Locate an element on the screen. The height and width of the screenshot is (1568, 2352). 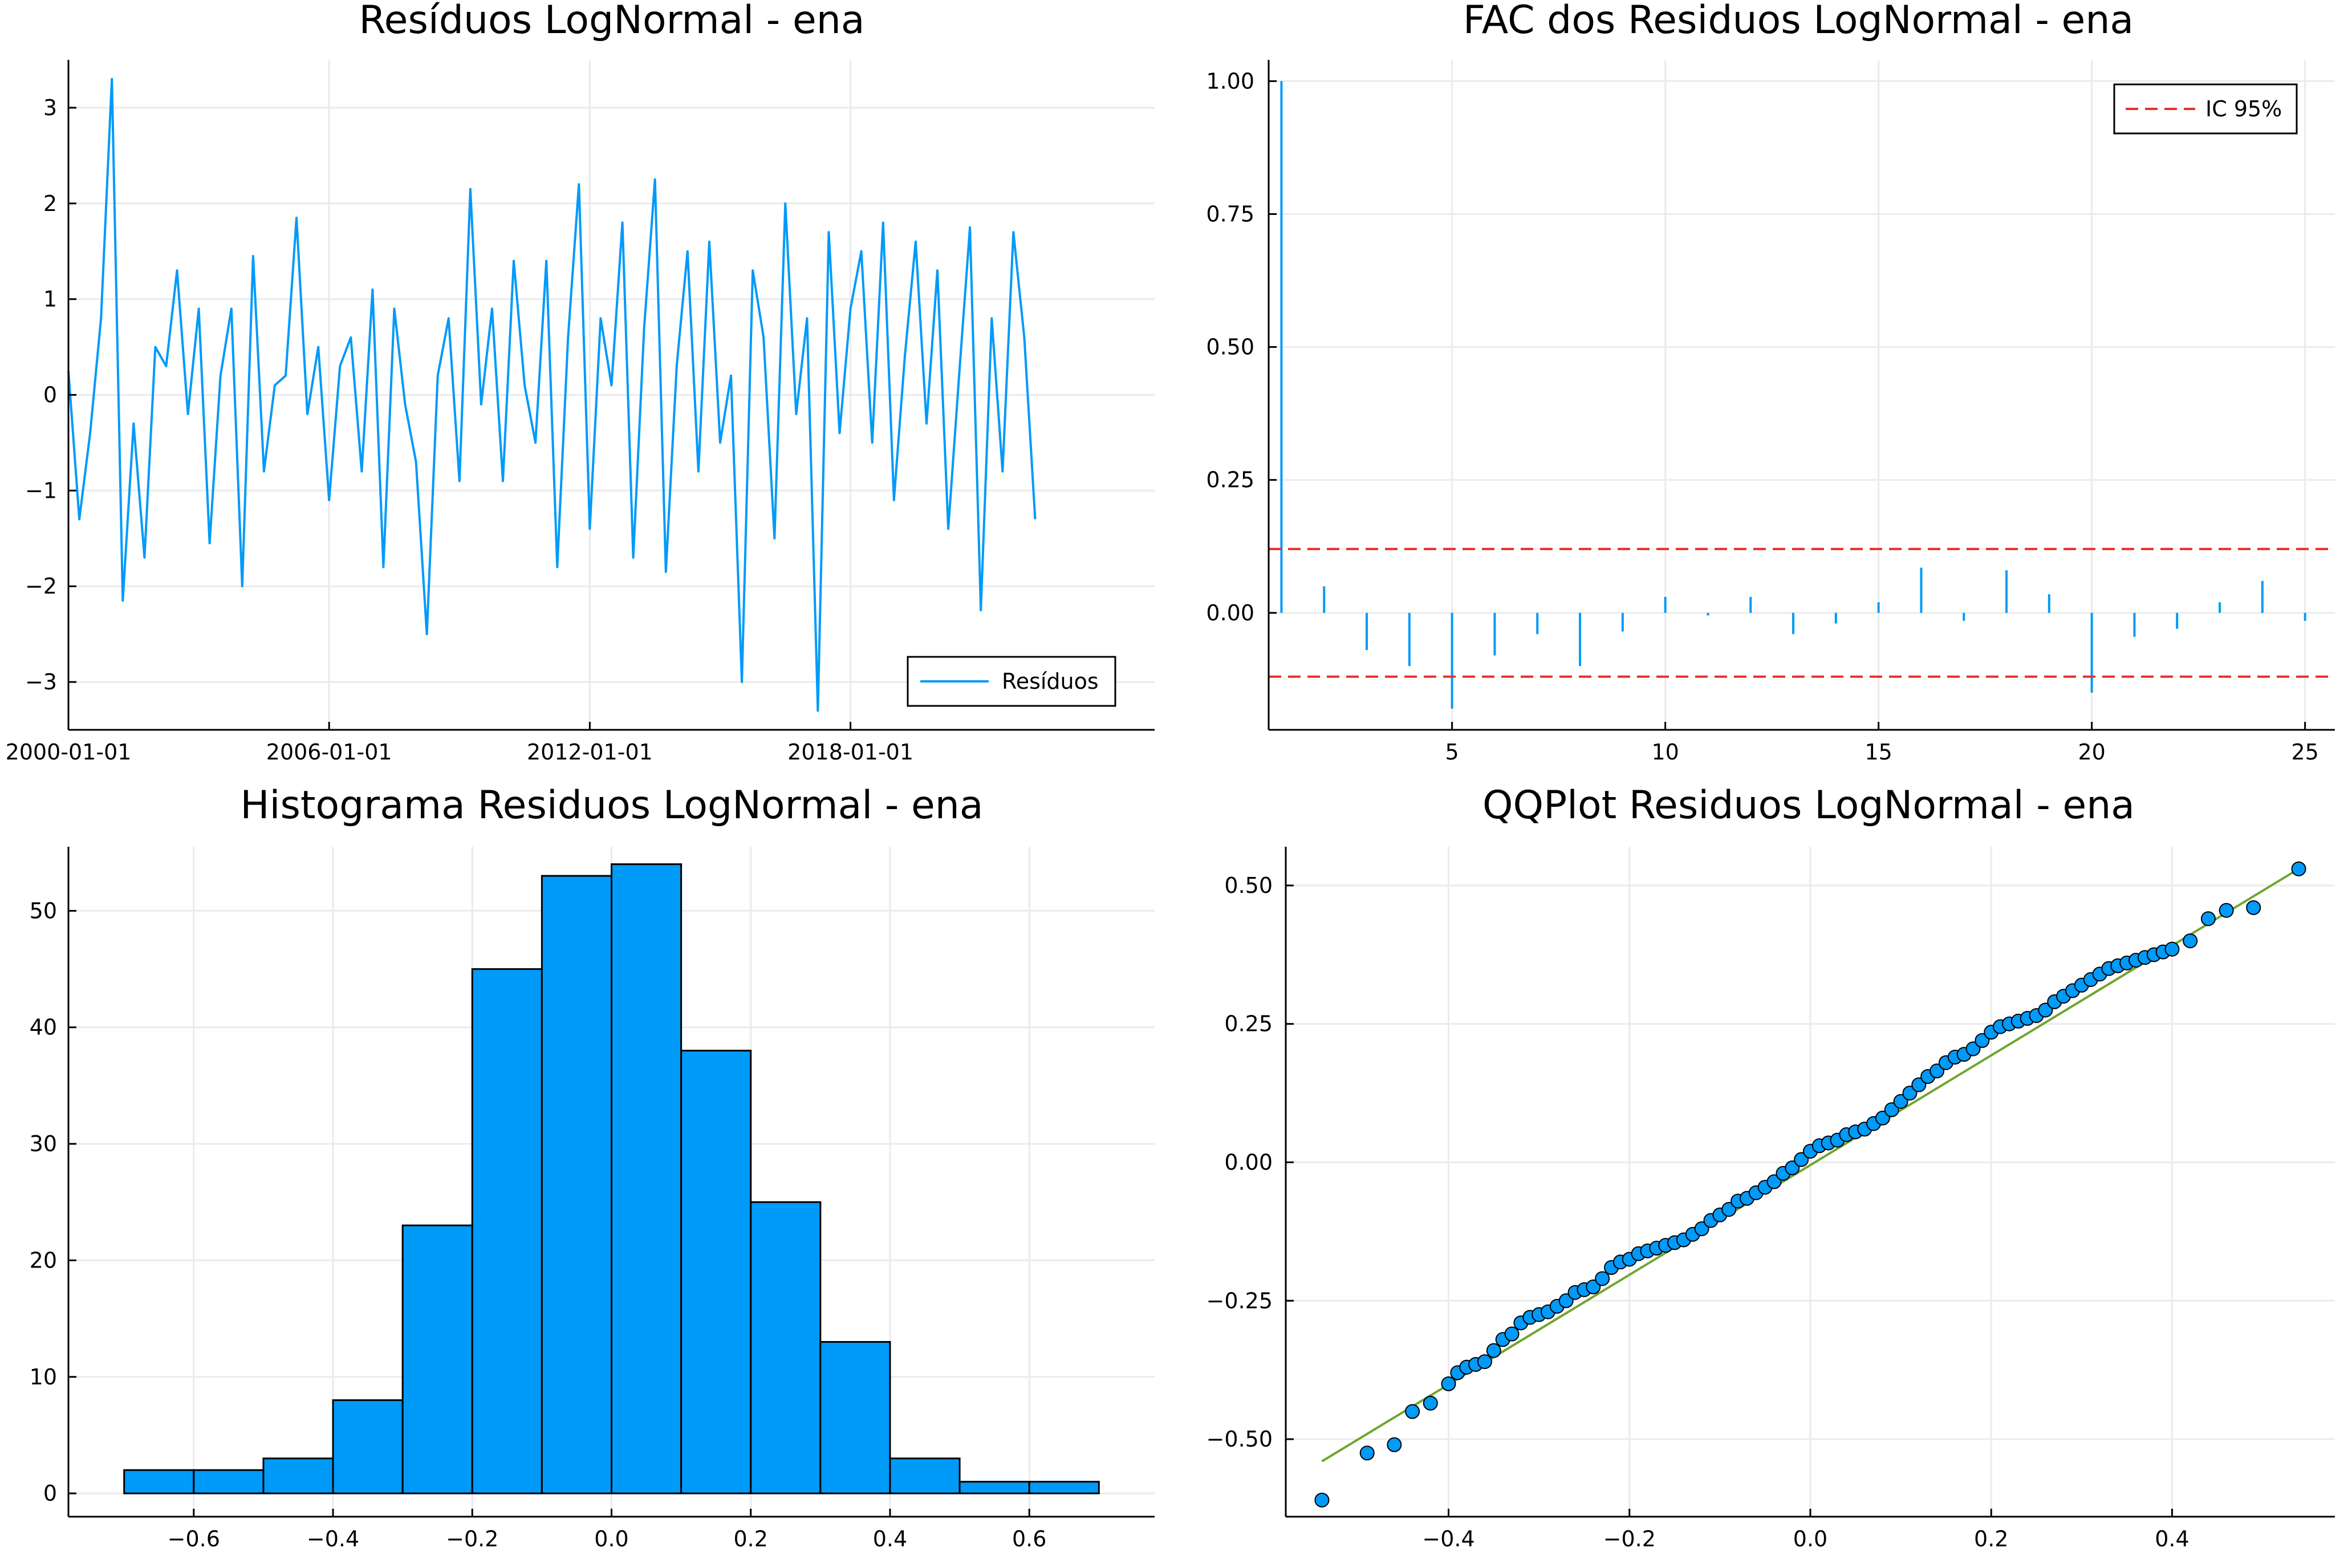
residuals-title: Resíduos LogNormal - ena is located at coordinates (611, 22).